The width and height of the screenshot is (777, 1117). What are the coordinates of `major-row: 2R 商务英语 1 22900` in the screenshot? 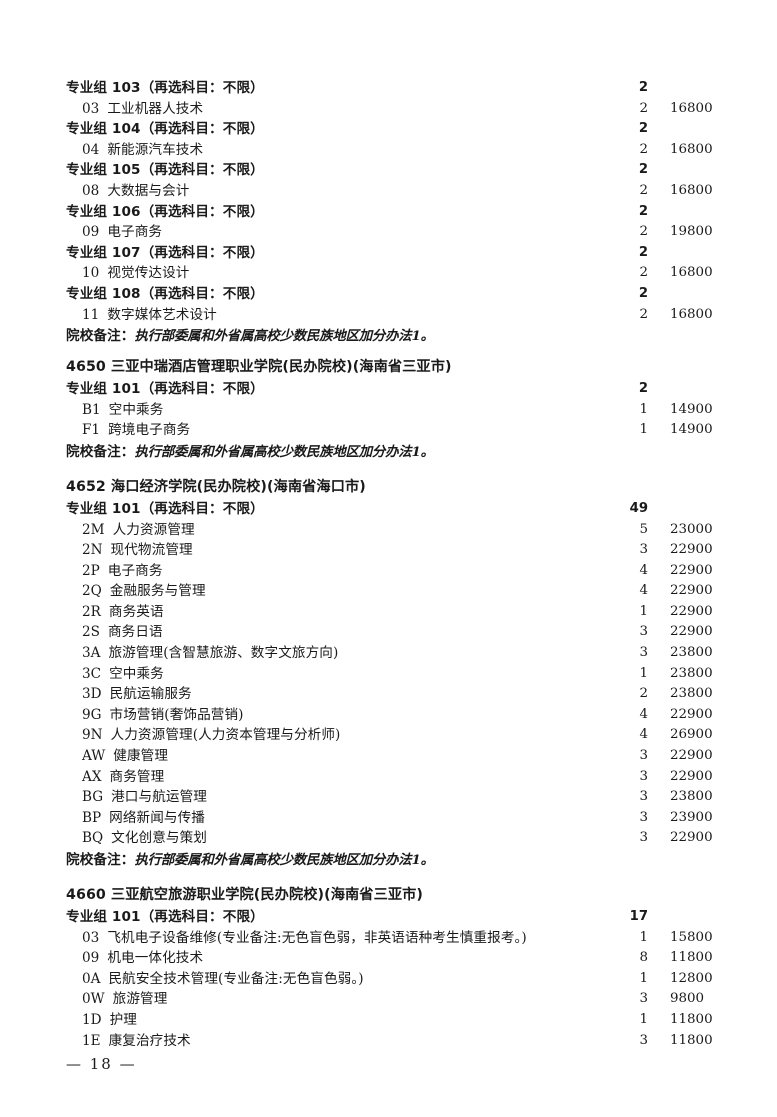 It's located at (396, 612).